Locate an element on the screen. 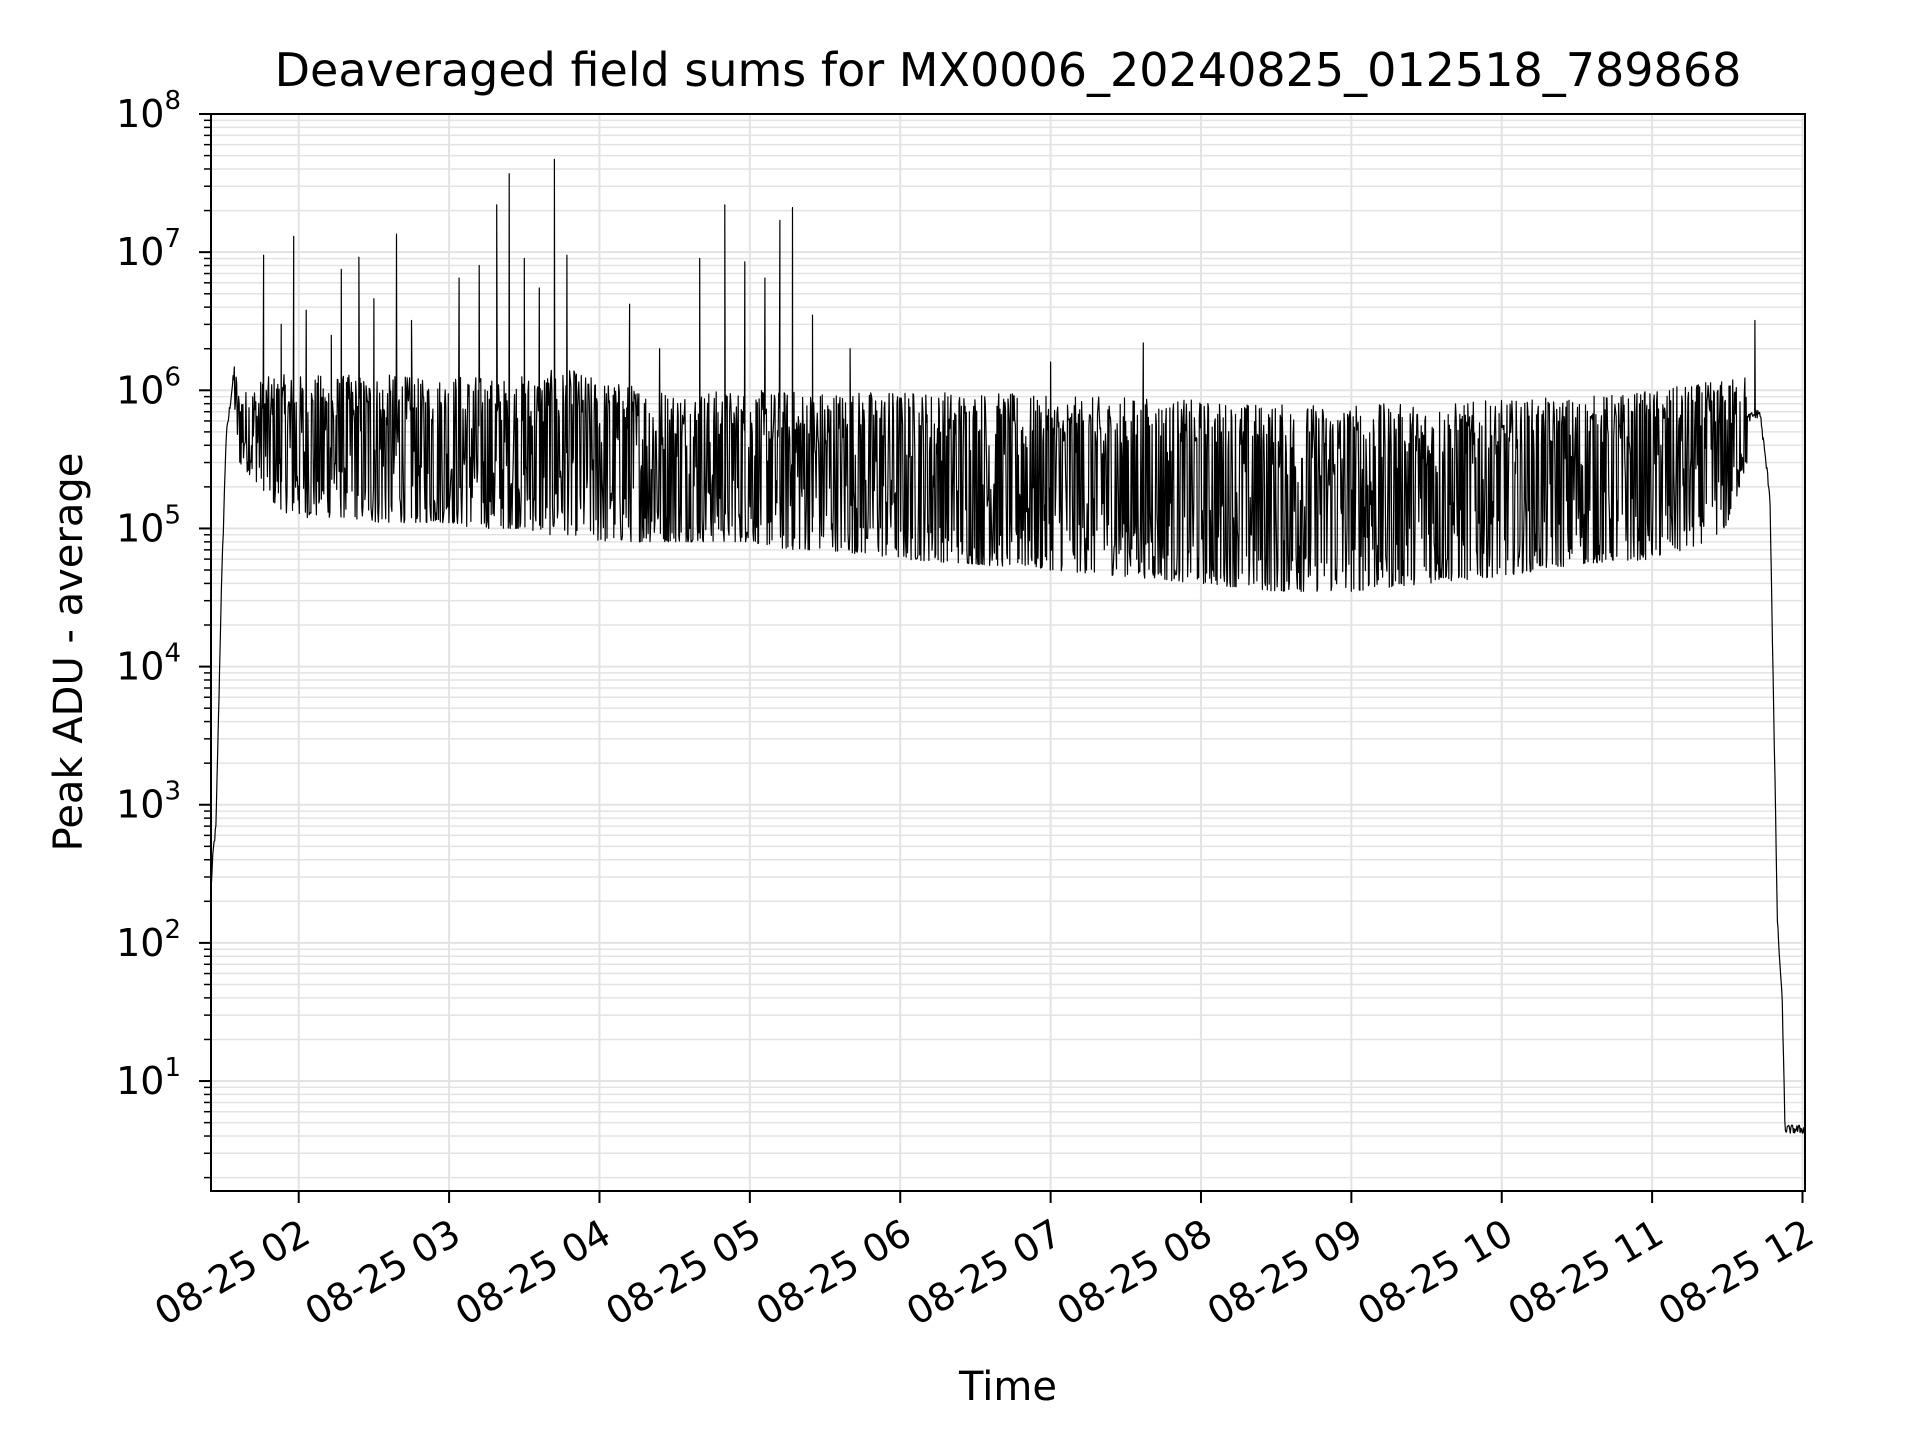  y-tick-label: 10⁴ is located at coordinates (148, 664).